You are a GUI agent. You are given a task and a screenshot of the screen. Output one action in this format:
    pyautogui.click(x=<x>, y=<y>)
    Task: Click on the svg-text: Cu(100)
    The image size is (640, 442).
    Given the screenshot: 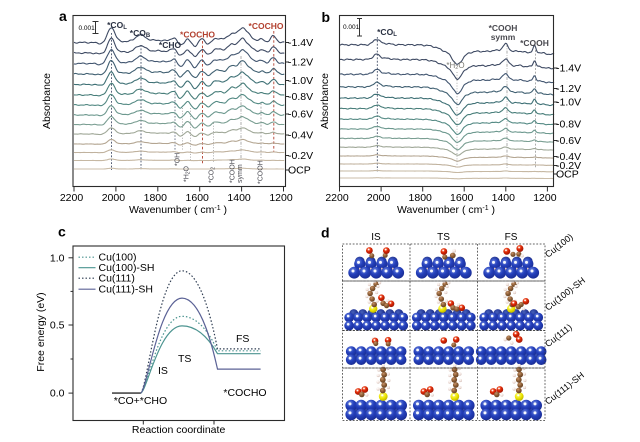 What is the action you would take?
    pyautogui.click(x=118, y=258)
    